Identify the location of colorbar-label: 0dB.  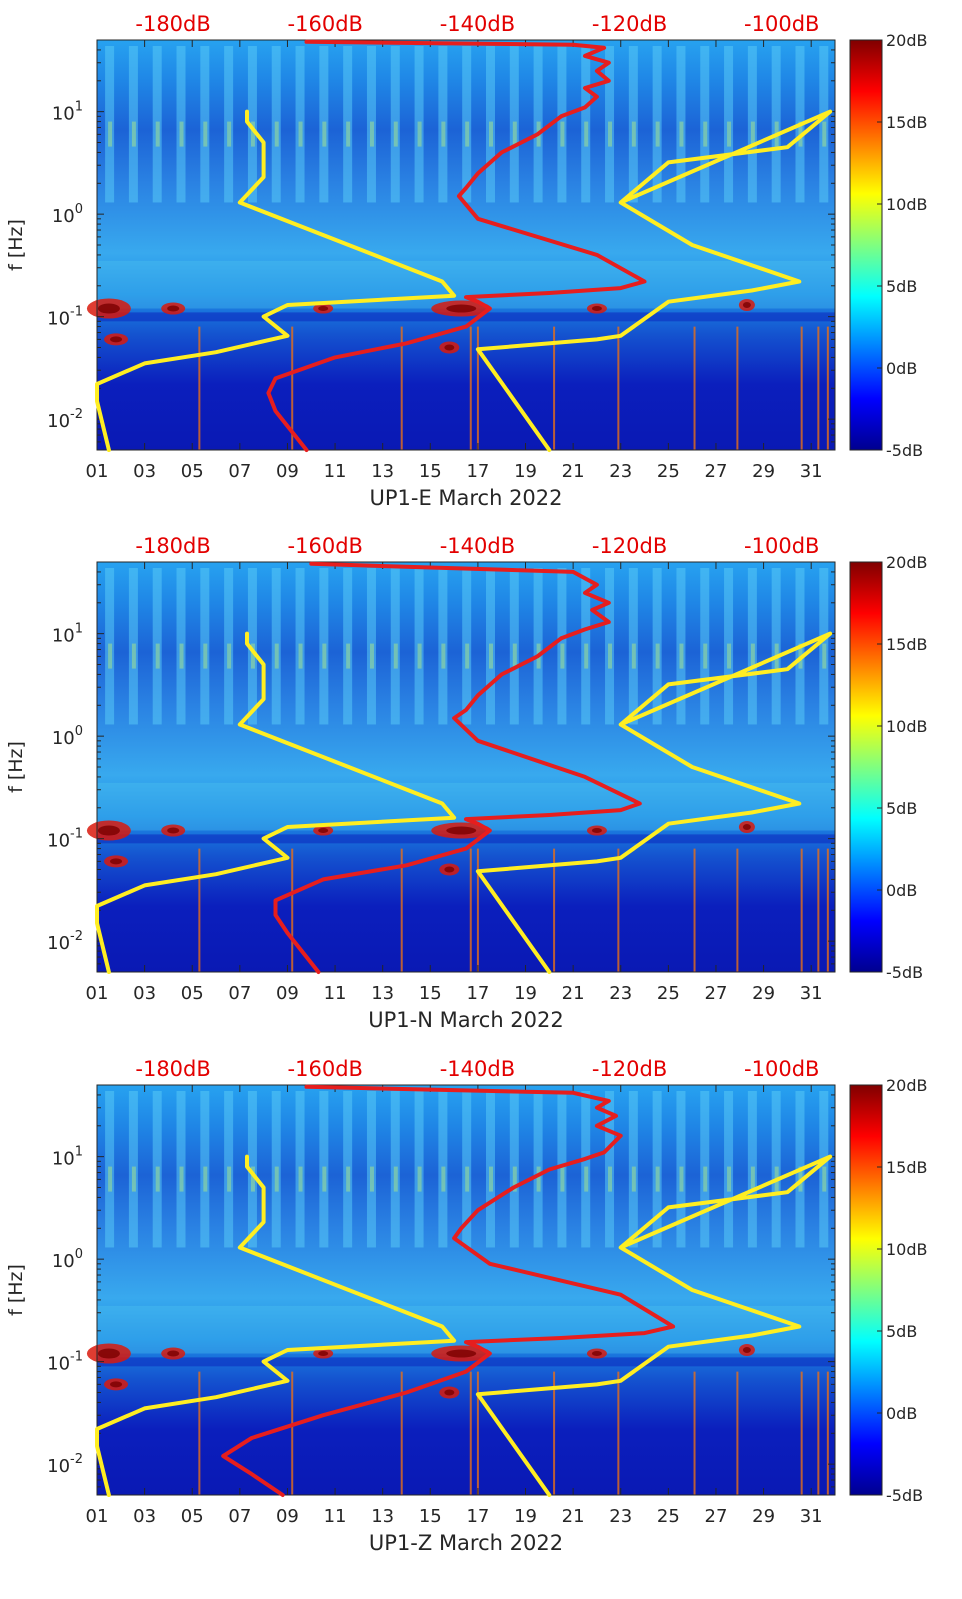
(901, 890).